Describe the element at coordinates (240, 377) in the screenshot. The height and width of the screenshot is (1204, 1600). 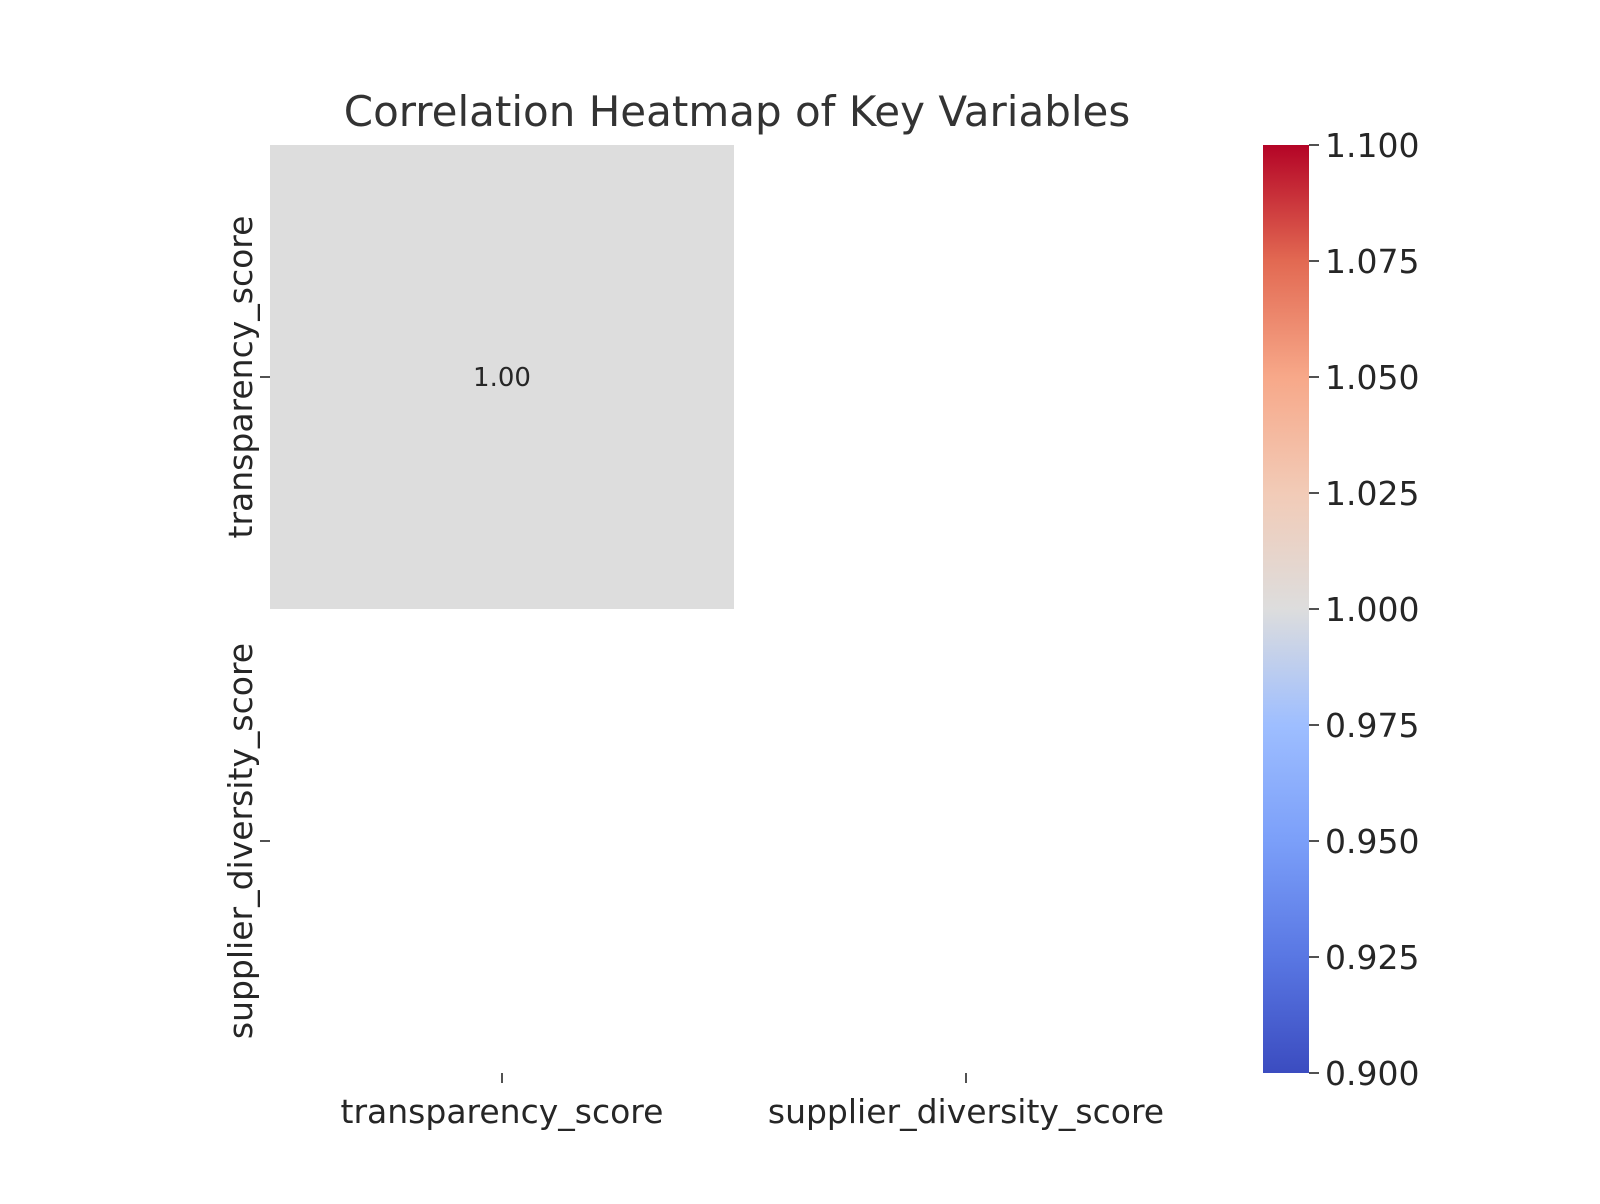
I see `y-tick-label: transparency_score` at that location.